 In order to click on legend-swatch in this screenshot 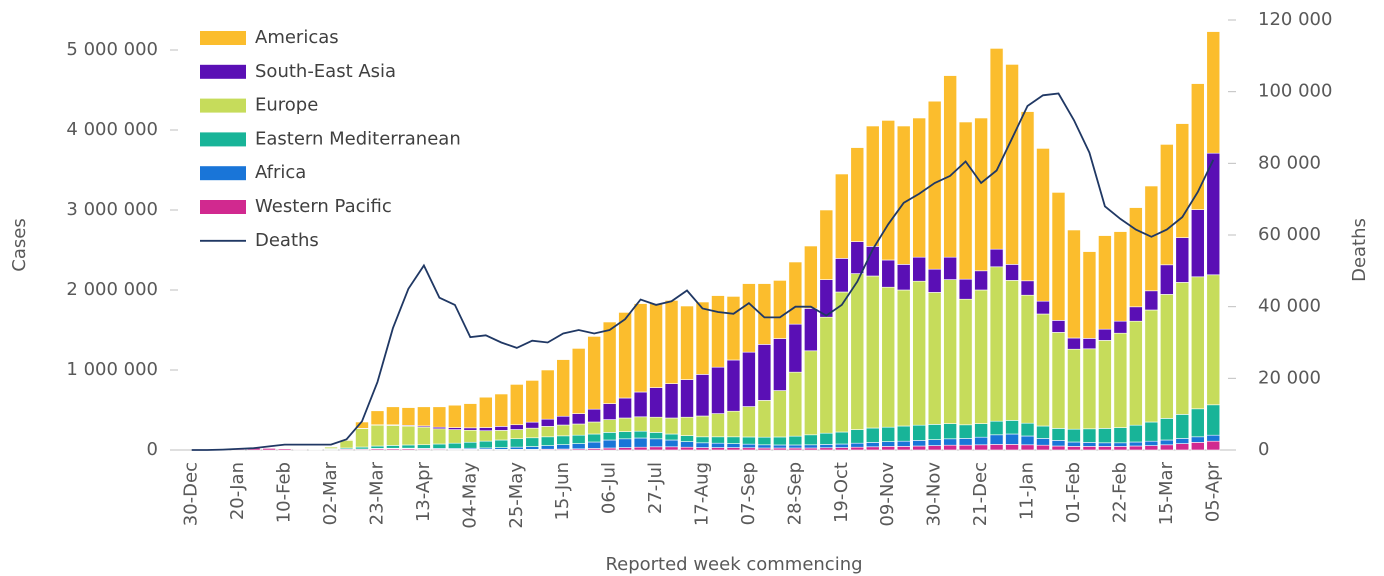, I will do `click(223, 139)`.